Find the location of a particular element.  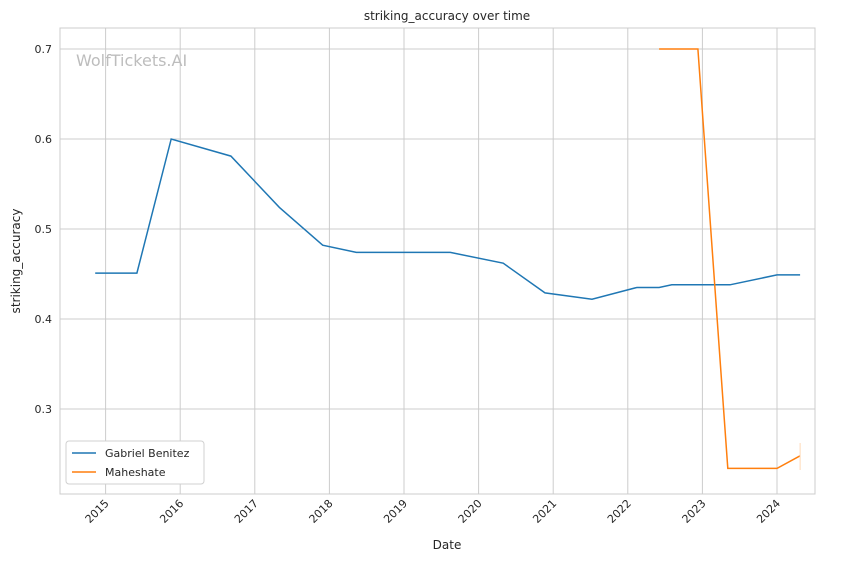

y-tick-label: 0.6 is located at coordinates (44, 139).